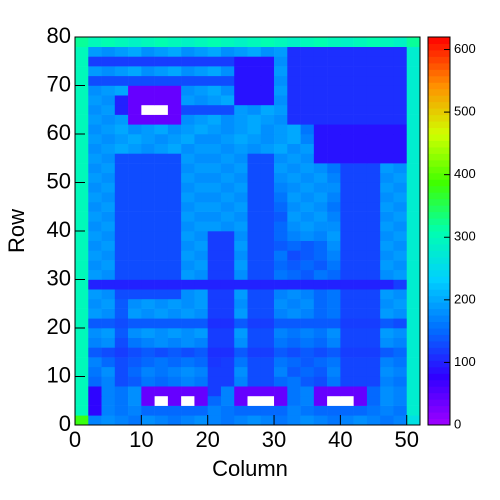  I want to click on colorbar-tick-label: 200, so click(465, 298).